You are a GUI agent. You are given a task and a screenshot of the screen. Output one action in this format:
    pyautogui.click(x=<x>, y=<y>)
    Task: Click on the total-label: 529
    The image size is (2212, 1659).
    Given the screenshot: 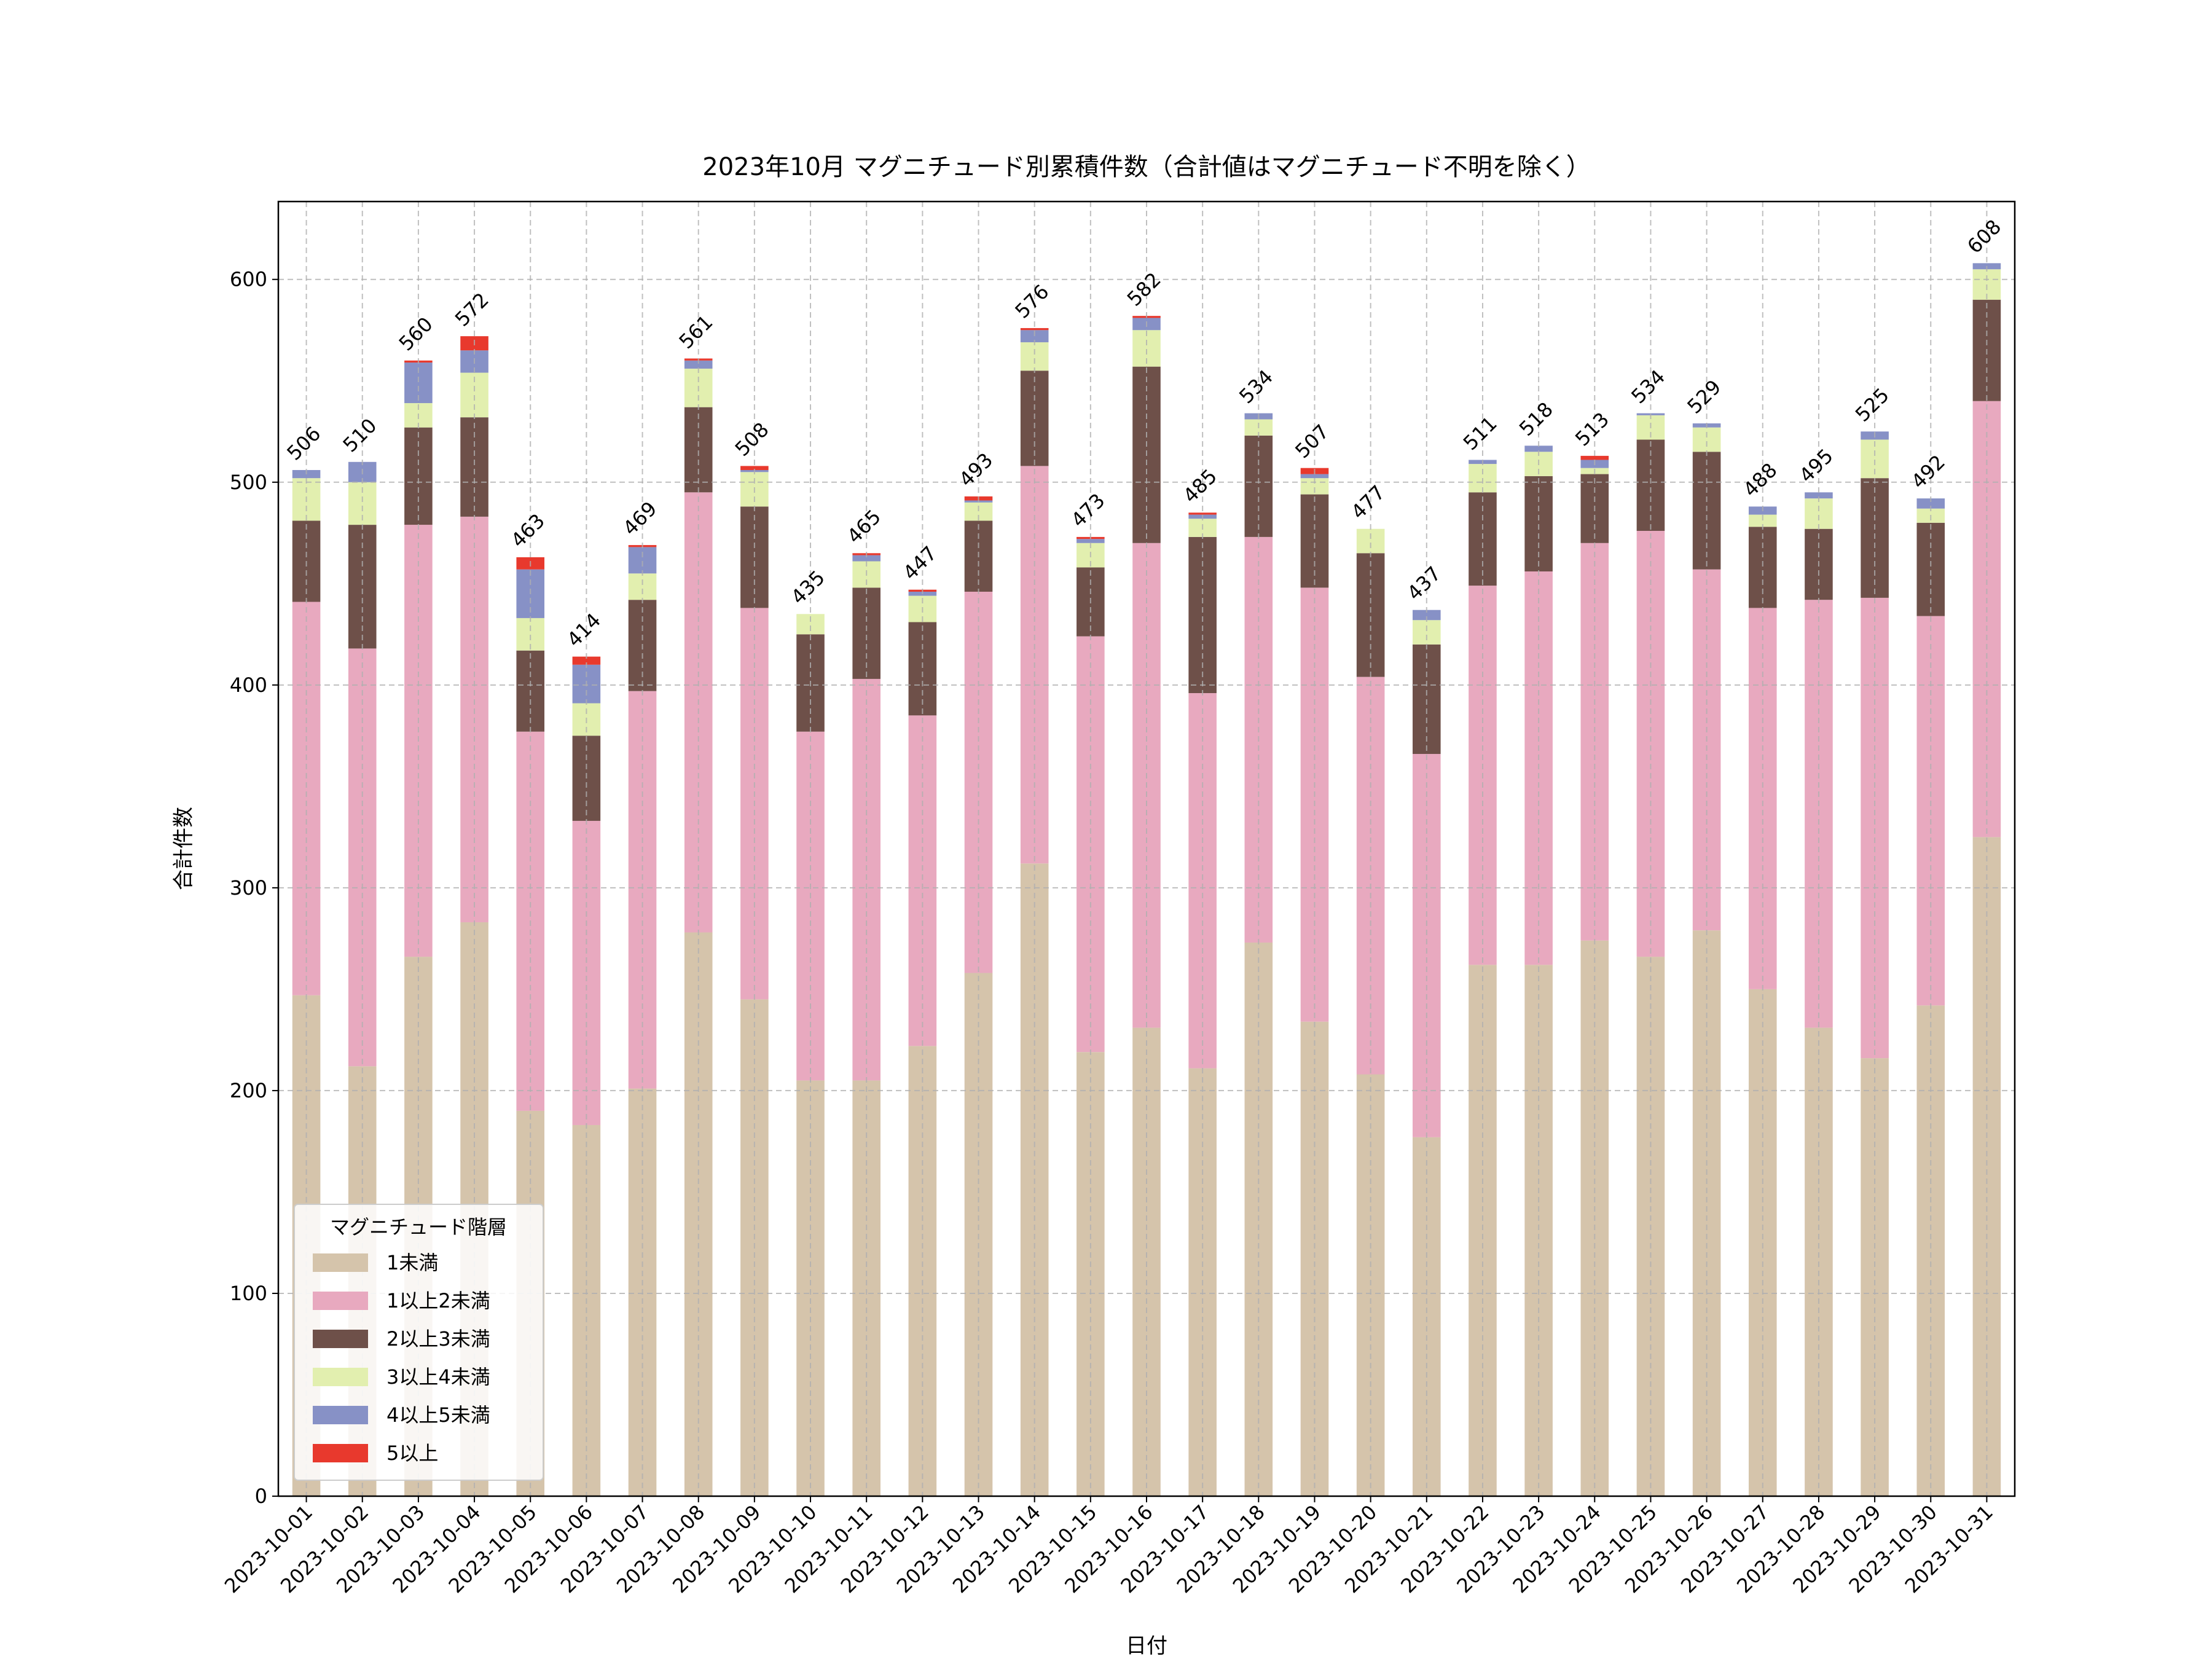 What is the action you would take?
    pyautogui.click(x=1703, y=396)
    